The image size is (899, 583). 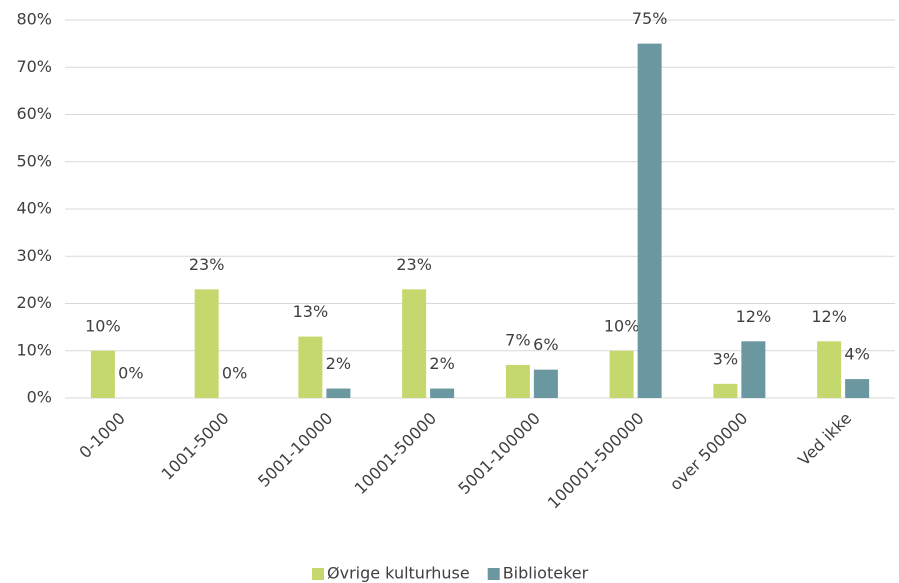 What do you see at coordinates (34, 66) in the screenshot?
I see `y-tick-label: 70%` at bounding box center [34, 66].